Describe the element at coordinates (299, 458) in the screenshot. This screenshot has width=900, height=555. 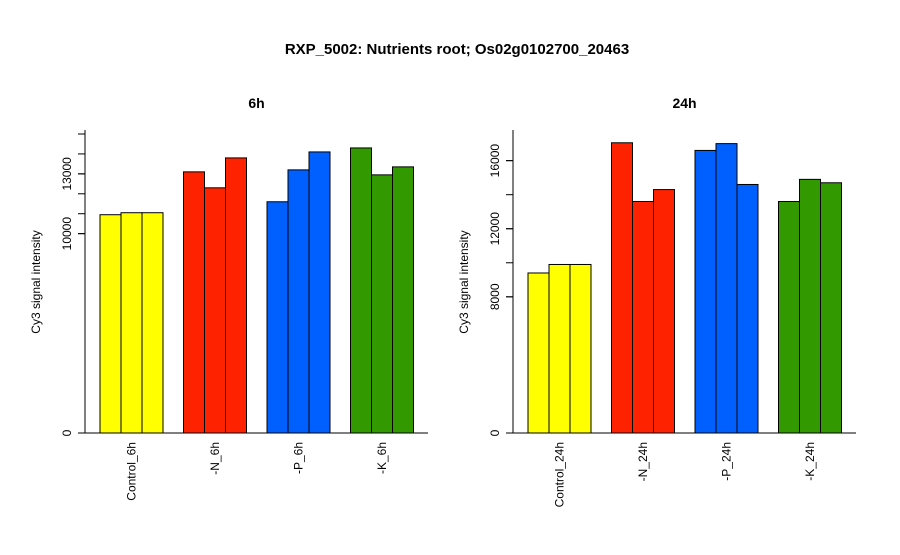
I see `x-tick-label: -P_6h` at that location.